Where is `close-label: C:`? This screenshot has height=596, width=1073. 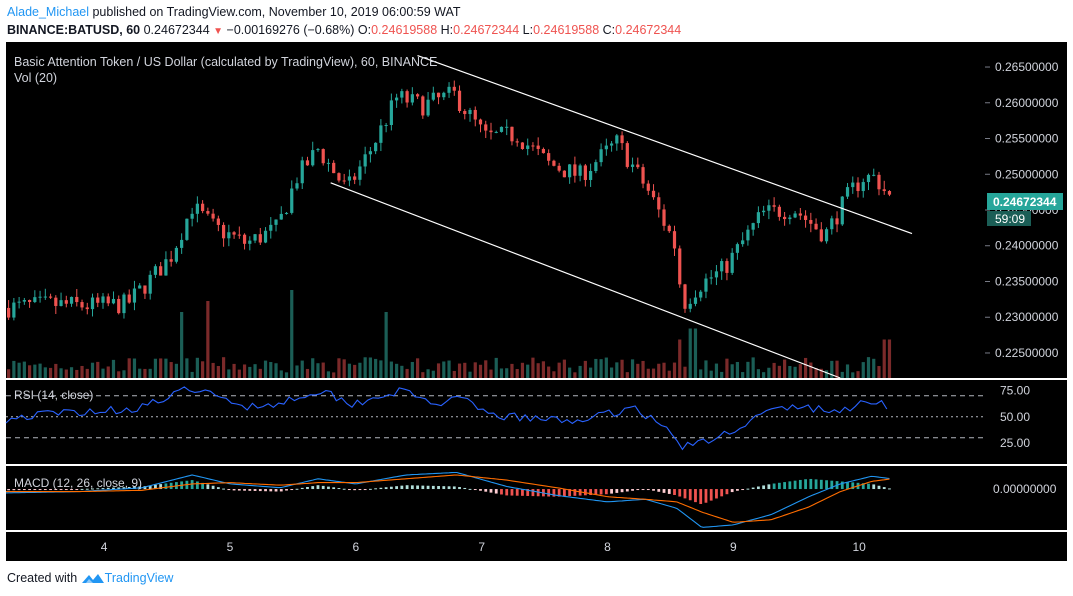
close-label: C: is located at coordinates (609, 30).